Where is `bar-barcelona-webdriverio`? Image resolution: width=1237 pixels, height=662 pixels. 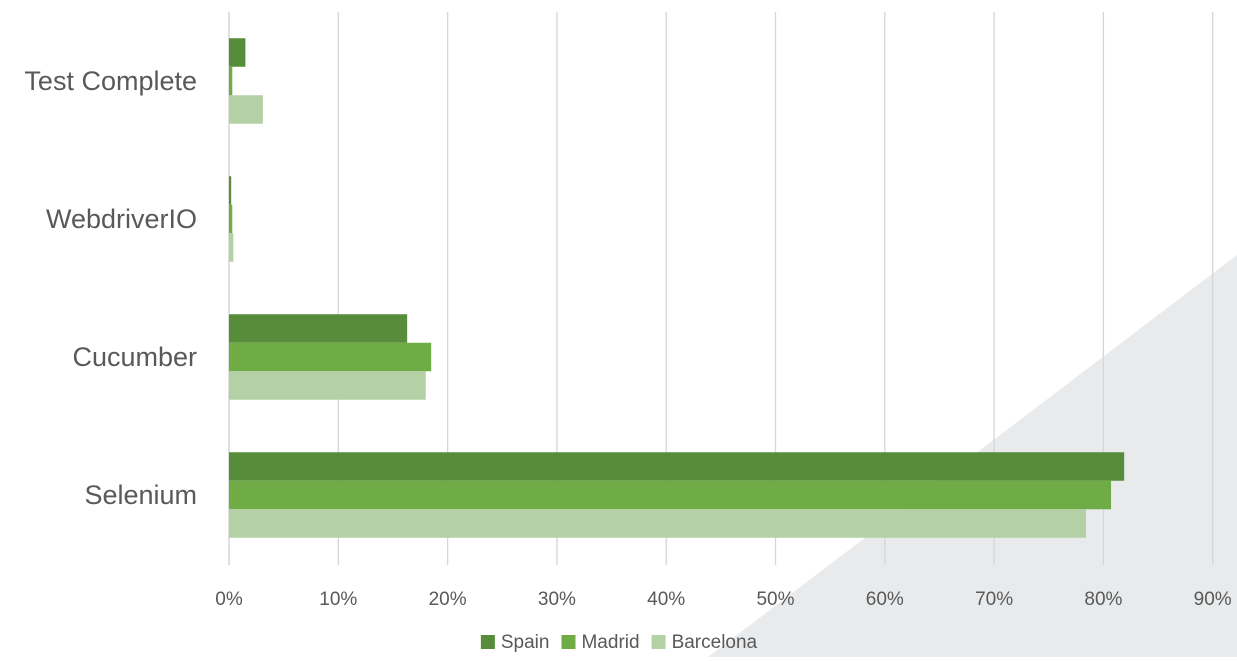
bar-barcelona-webdriverio is located at coordinates (231, 247).